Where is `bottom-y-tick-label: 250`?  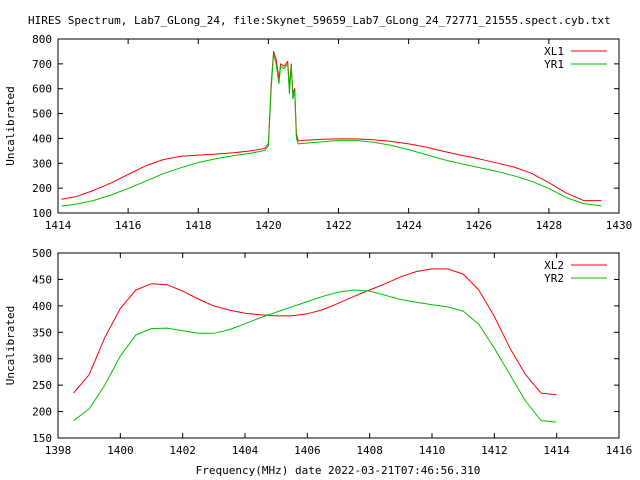
bottom-y-tick-label: 250 is located at coordinates (42, 385).